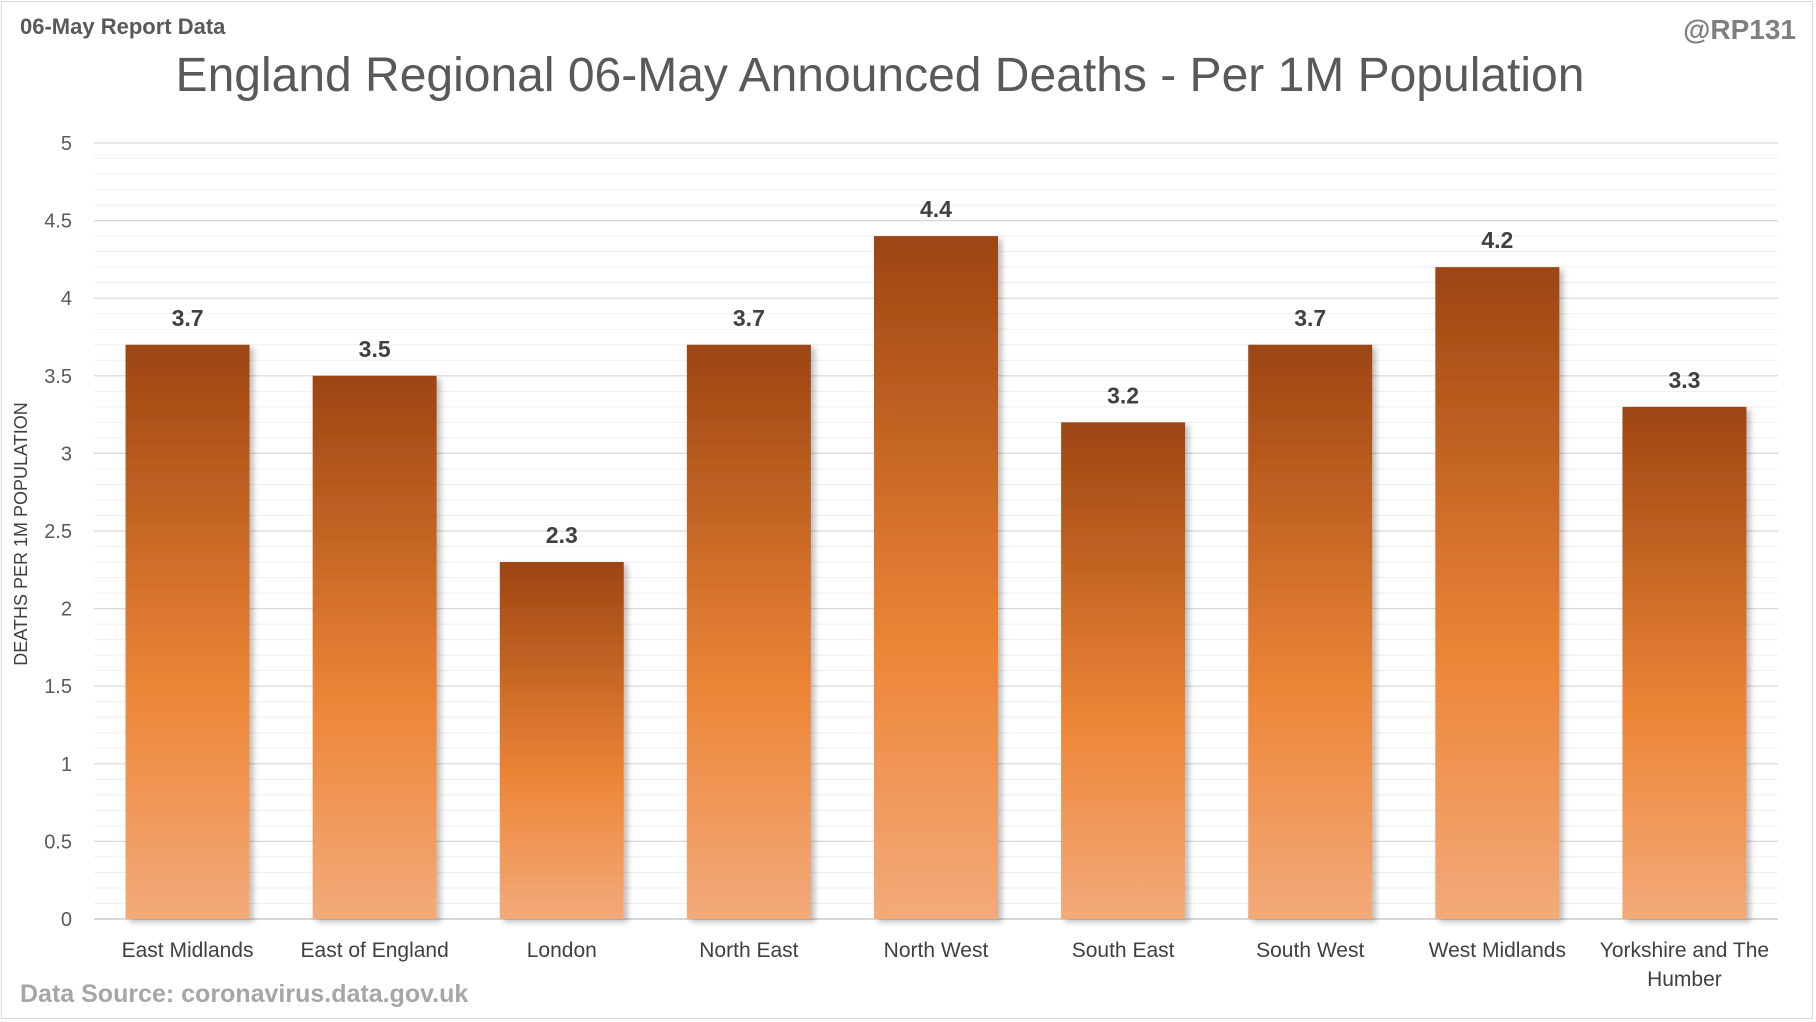  Describe the element at coordinates (375, 349) in the screenshot. I see `data-label: 3.5` at that location.